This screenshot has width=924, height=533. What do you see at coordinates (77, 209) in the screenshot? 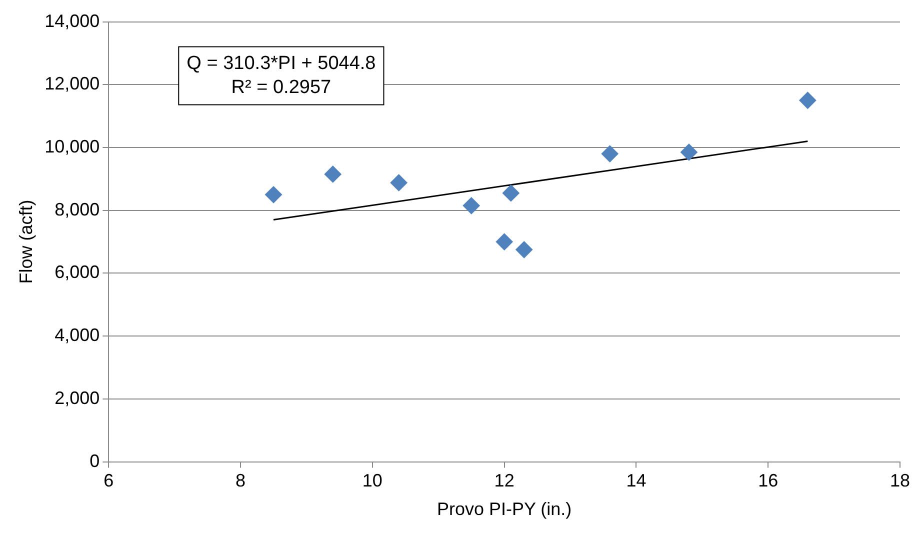
I see `y-tick-label: 8,000` at bounding box center [77, 209].